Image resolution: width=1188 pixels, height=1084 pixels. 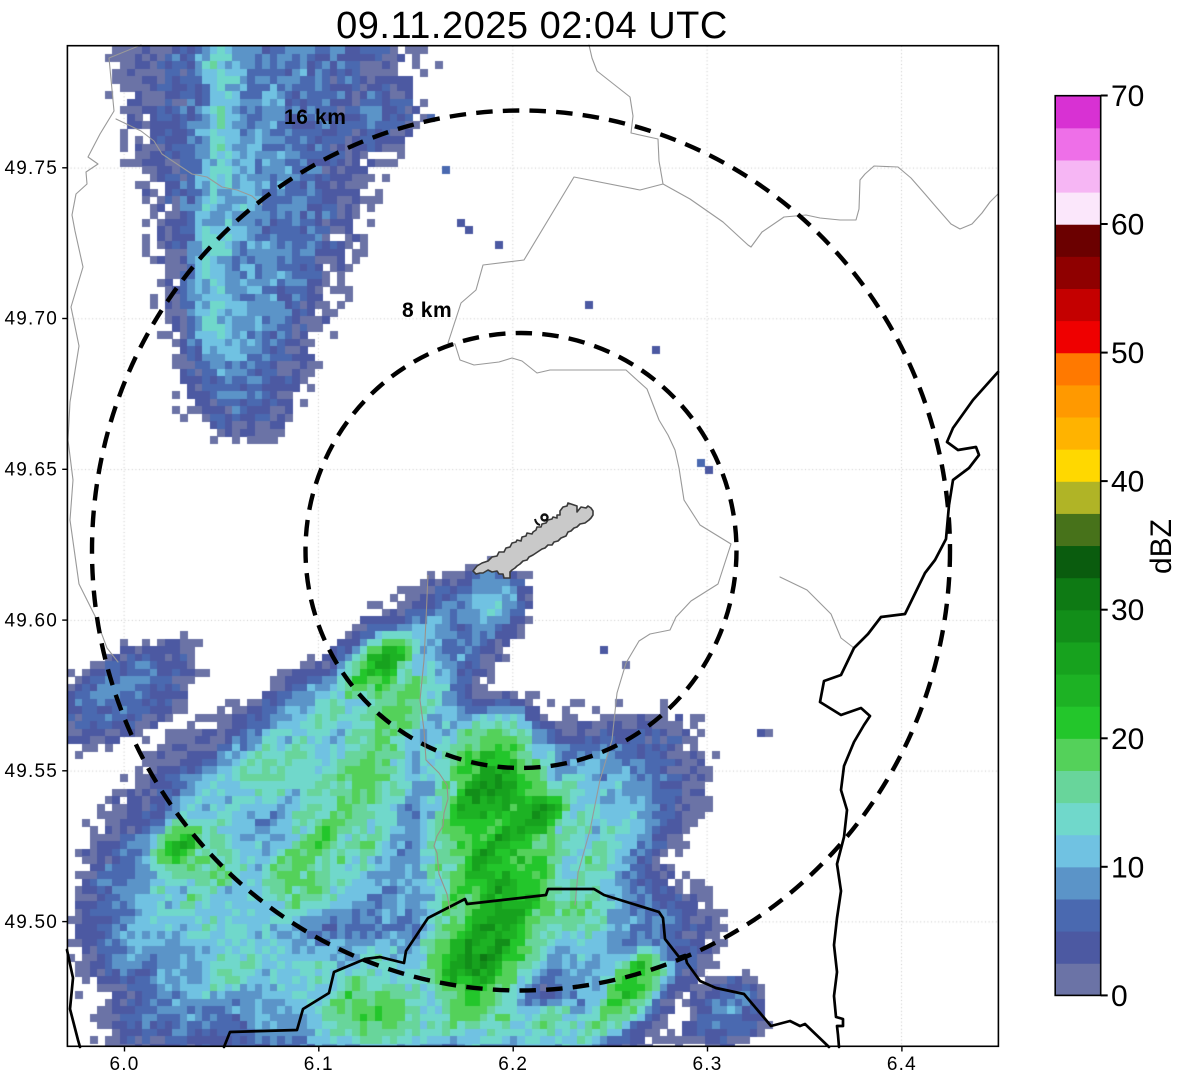 What do you see at coordinates (315, 117) in the screenshot?
I see `svg-text: 16 km` at bounding box center [315, 117].